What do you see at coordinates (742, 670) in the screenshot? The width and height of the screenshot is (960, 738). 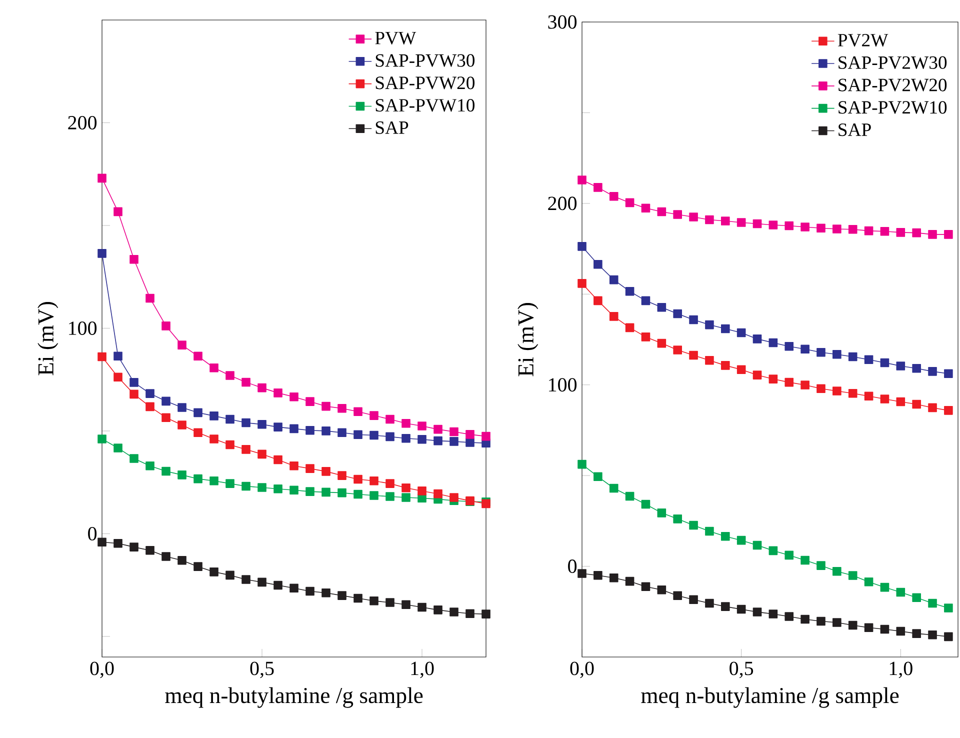 I see `x-tick-label: 0,5` at bounding box center [742, 670].